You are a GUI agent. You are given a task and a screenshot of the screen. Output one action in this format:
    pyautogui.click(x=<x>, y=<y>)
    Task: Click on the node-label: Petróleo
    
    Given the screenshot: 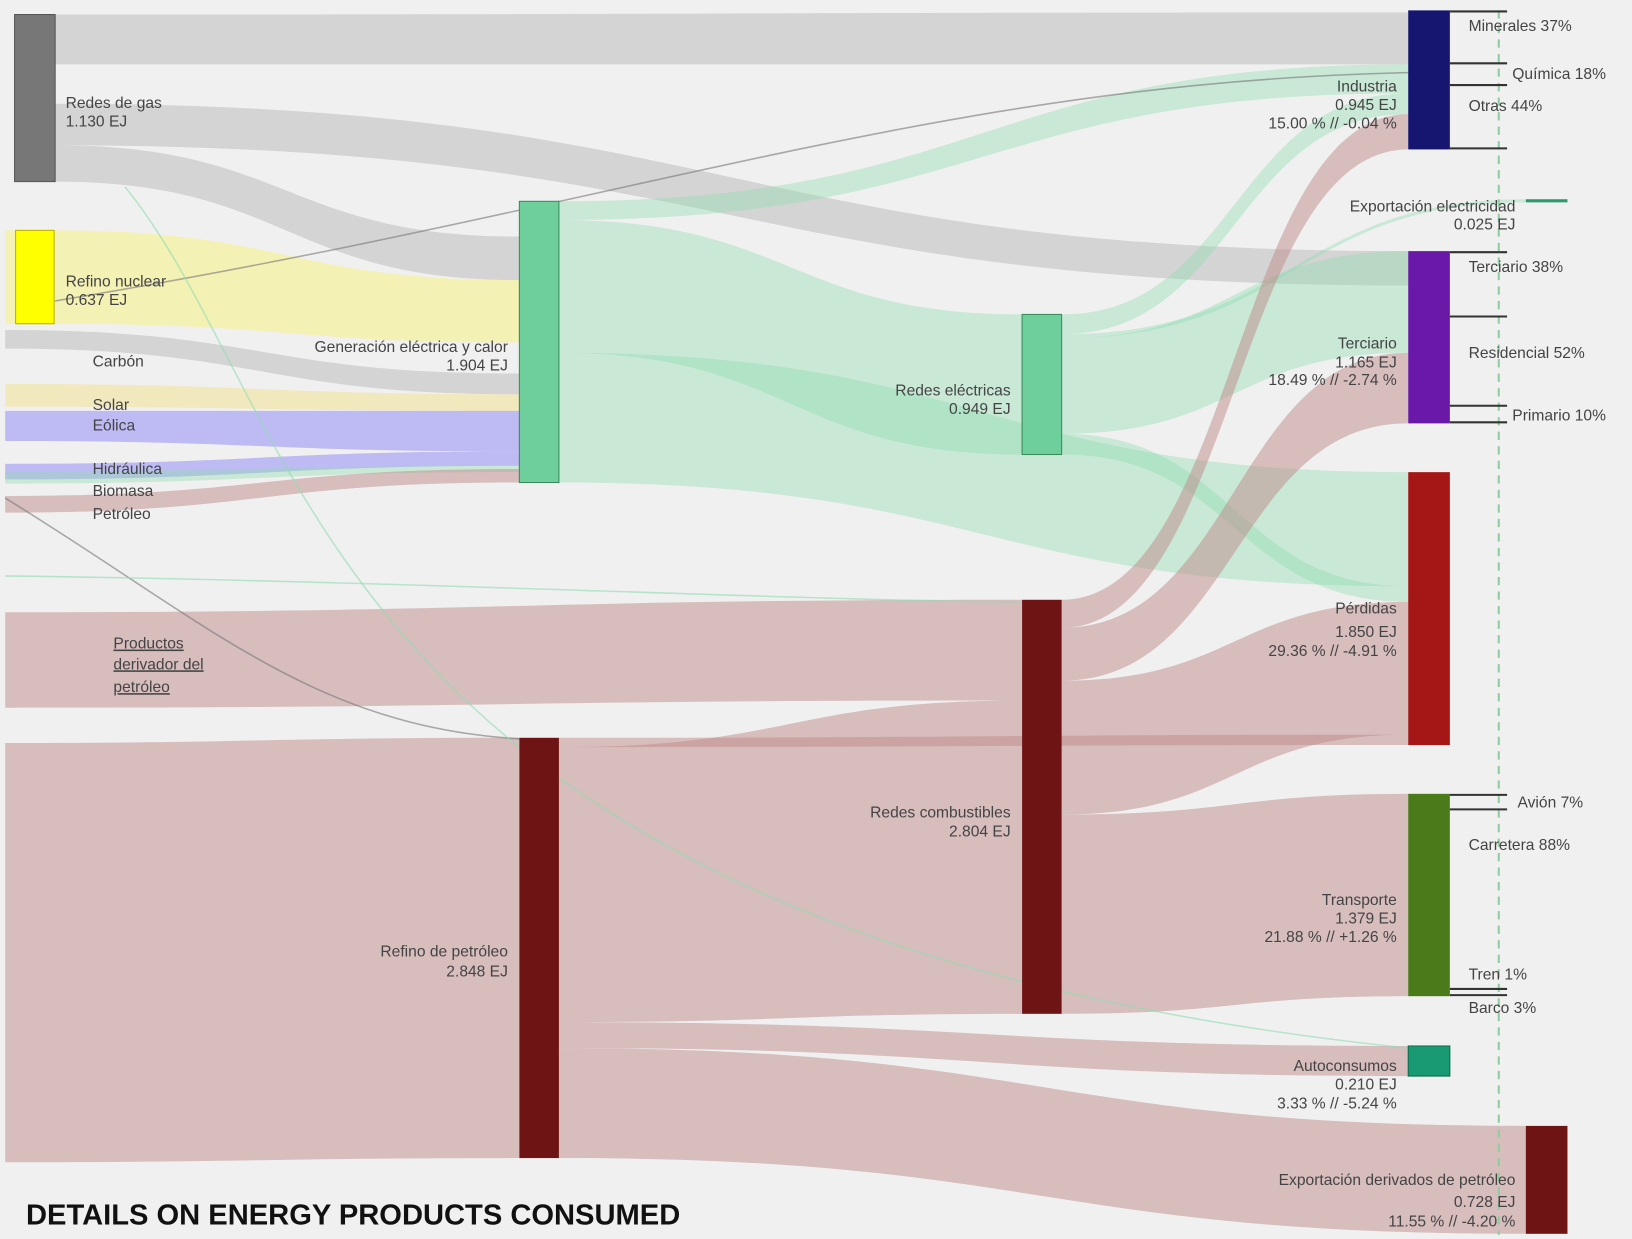 What is the action you would take?
    pyautogui.click(x=122, y=514)
    